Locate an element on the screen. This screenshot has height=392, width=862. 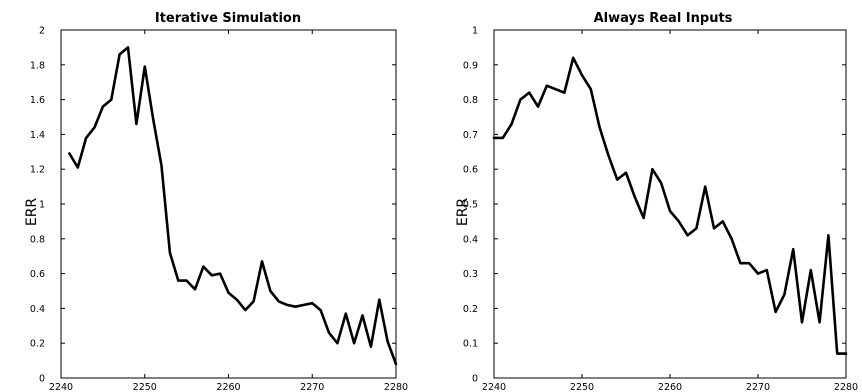
y-tick-label: 0.9 is located at coordinates (470, 65).